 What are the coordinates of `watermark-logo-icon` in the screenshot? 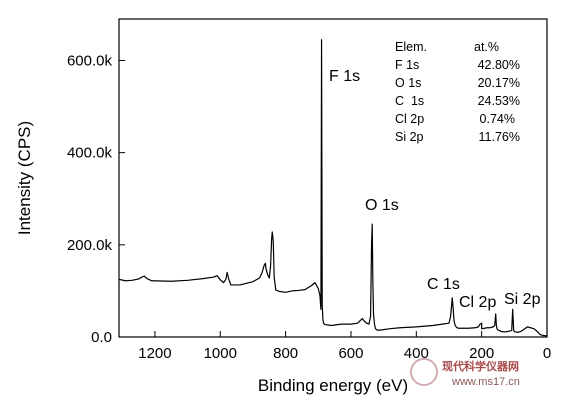 It's located at (424, 372).